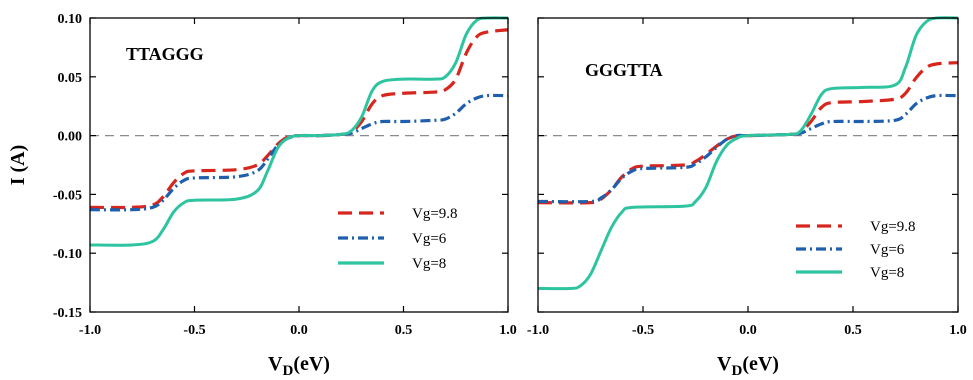 This screenshot has width=973, height=380. What do you see at coordinates (67, 254) in the screenshot?
I see `y-tick-label: -0.10` at bounding box center [67, 254].